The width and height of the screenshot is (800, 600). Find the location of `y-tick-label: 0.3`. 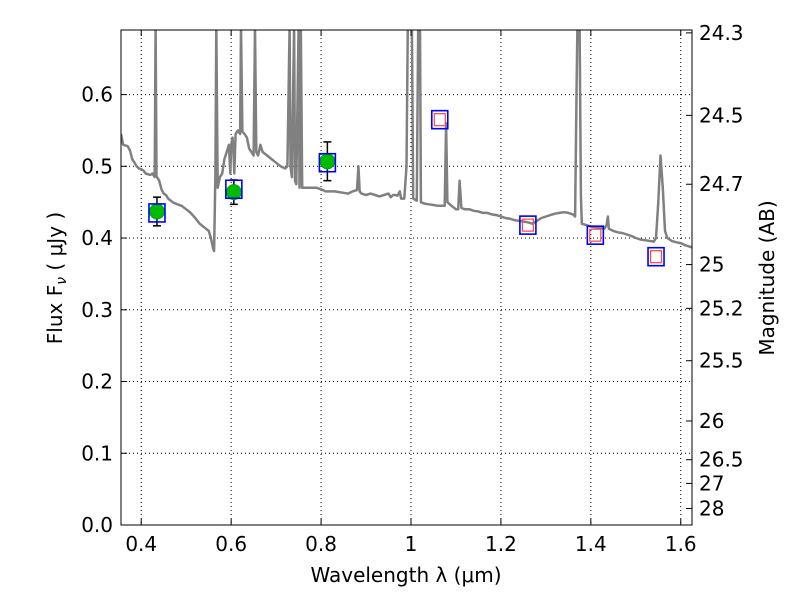

y-tick-label: 0.3 is located at coordinates (97, 310).